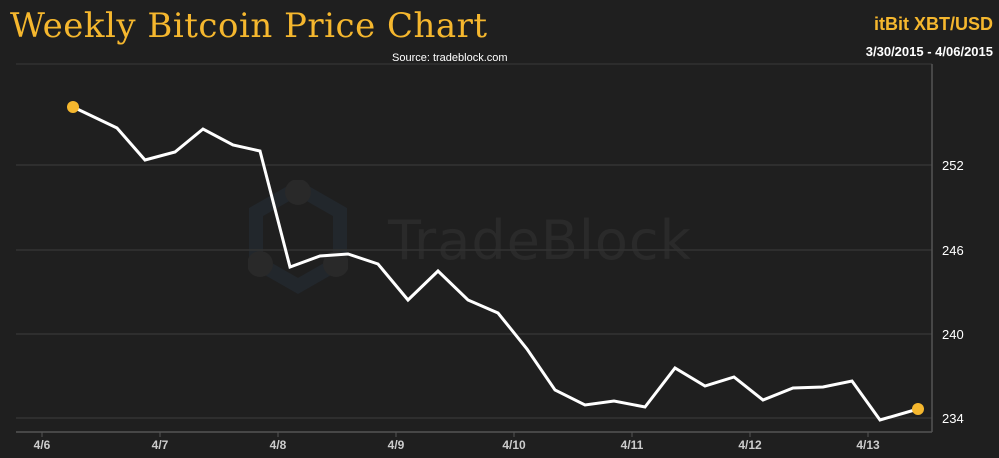 The width and height of the screenshot is (999, 458). Describe the element at coordinates (73, 107) in the screenshot. I see `start-marker` at that location.